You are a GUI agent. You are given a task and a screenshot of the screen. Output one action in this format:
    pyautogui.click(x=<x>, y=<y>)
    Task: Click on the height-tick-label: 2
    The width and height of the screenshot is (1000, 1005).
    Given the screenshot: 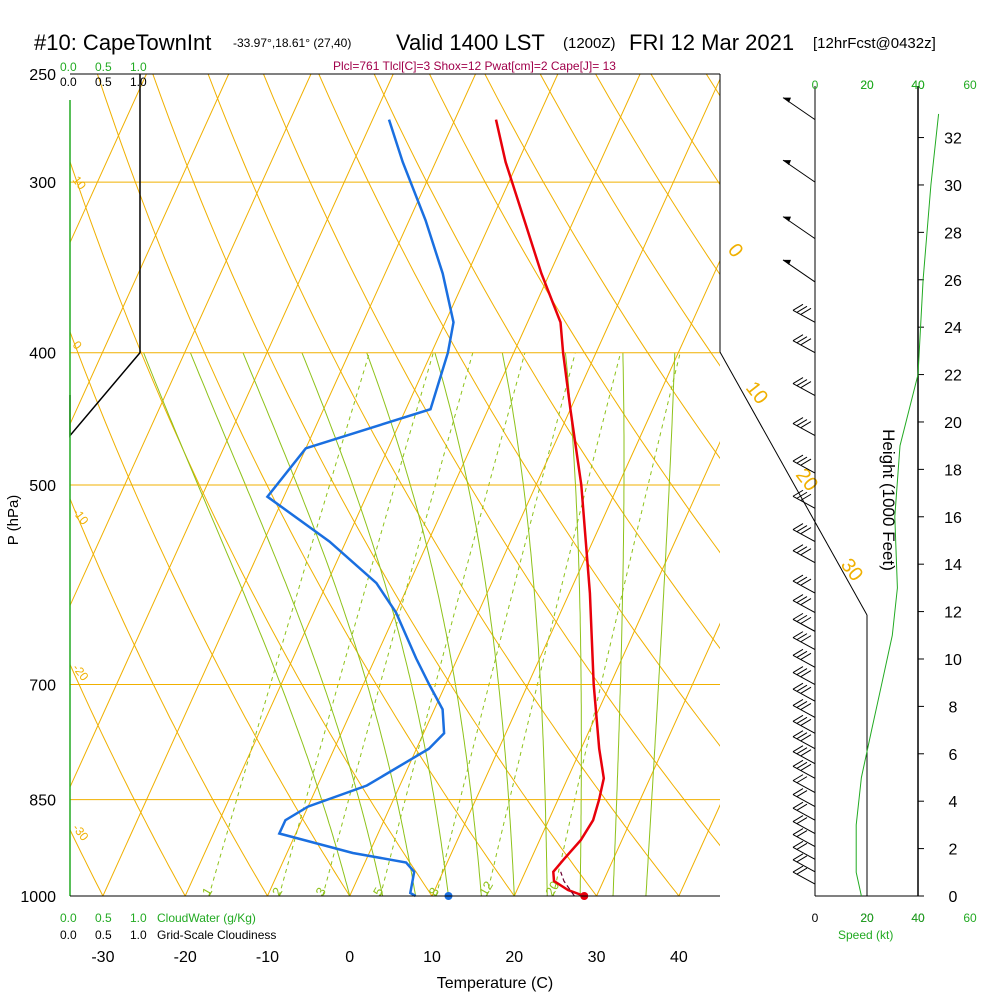 What is the action you would take?
    pyautogui.click(x=953, y=850)
    